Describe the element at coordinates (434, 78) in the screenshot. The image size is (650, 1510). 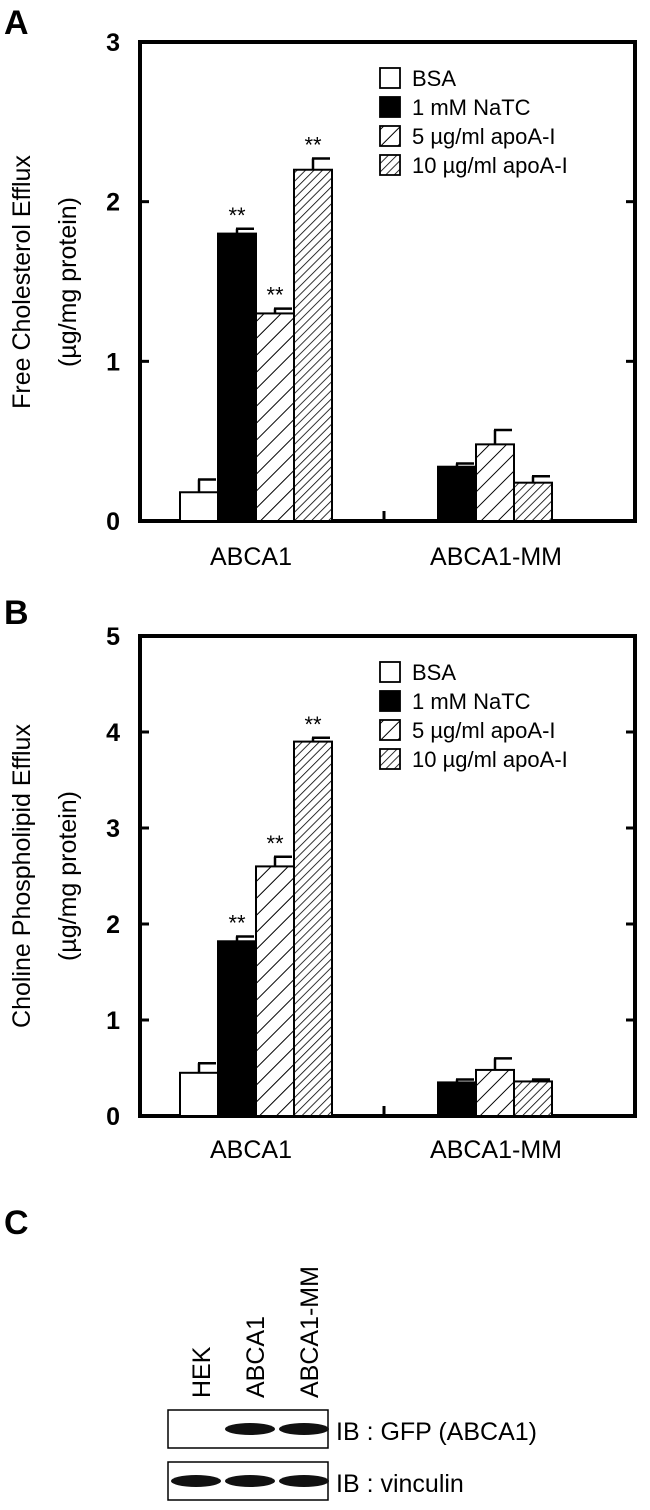
I see `chart-a-legend-label: BSA` at that location.